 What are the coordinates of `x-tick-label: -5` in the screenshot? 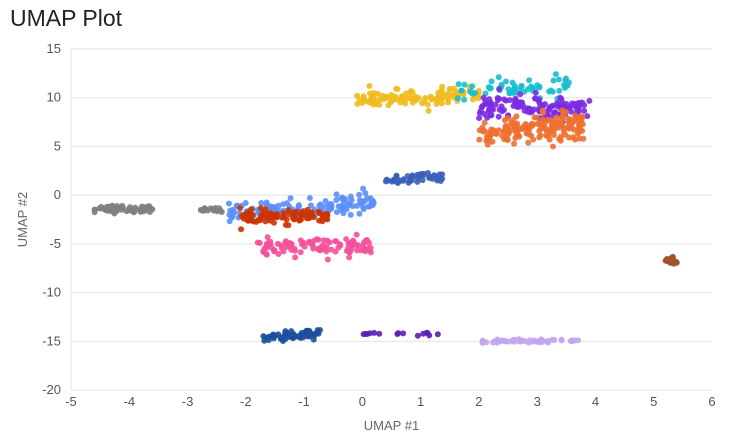 It's located at (71, 401).